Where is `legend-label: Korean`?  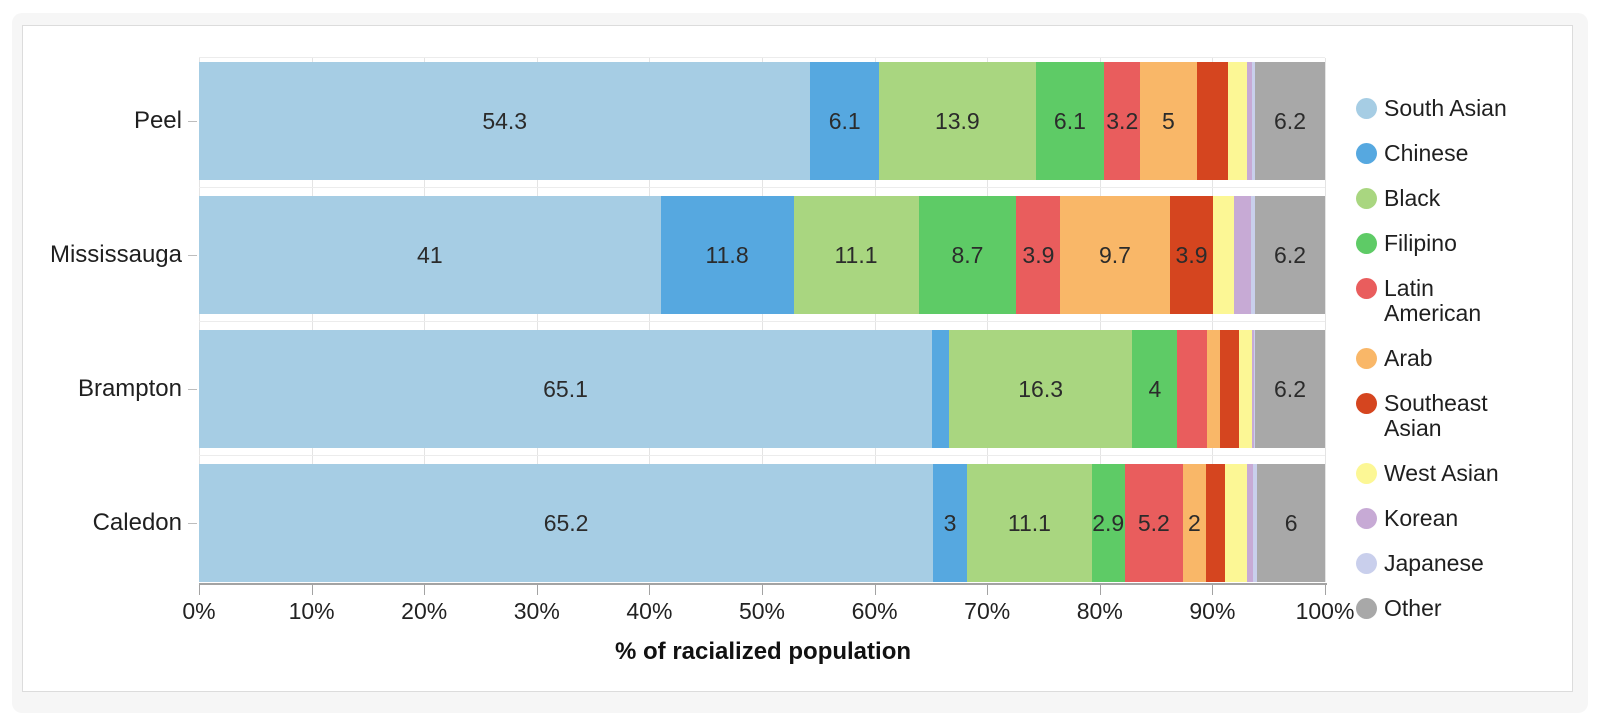 legend-label: Korean is located at coordinates (1421, 518).